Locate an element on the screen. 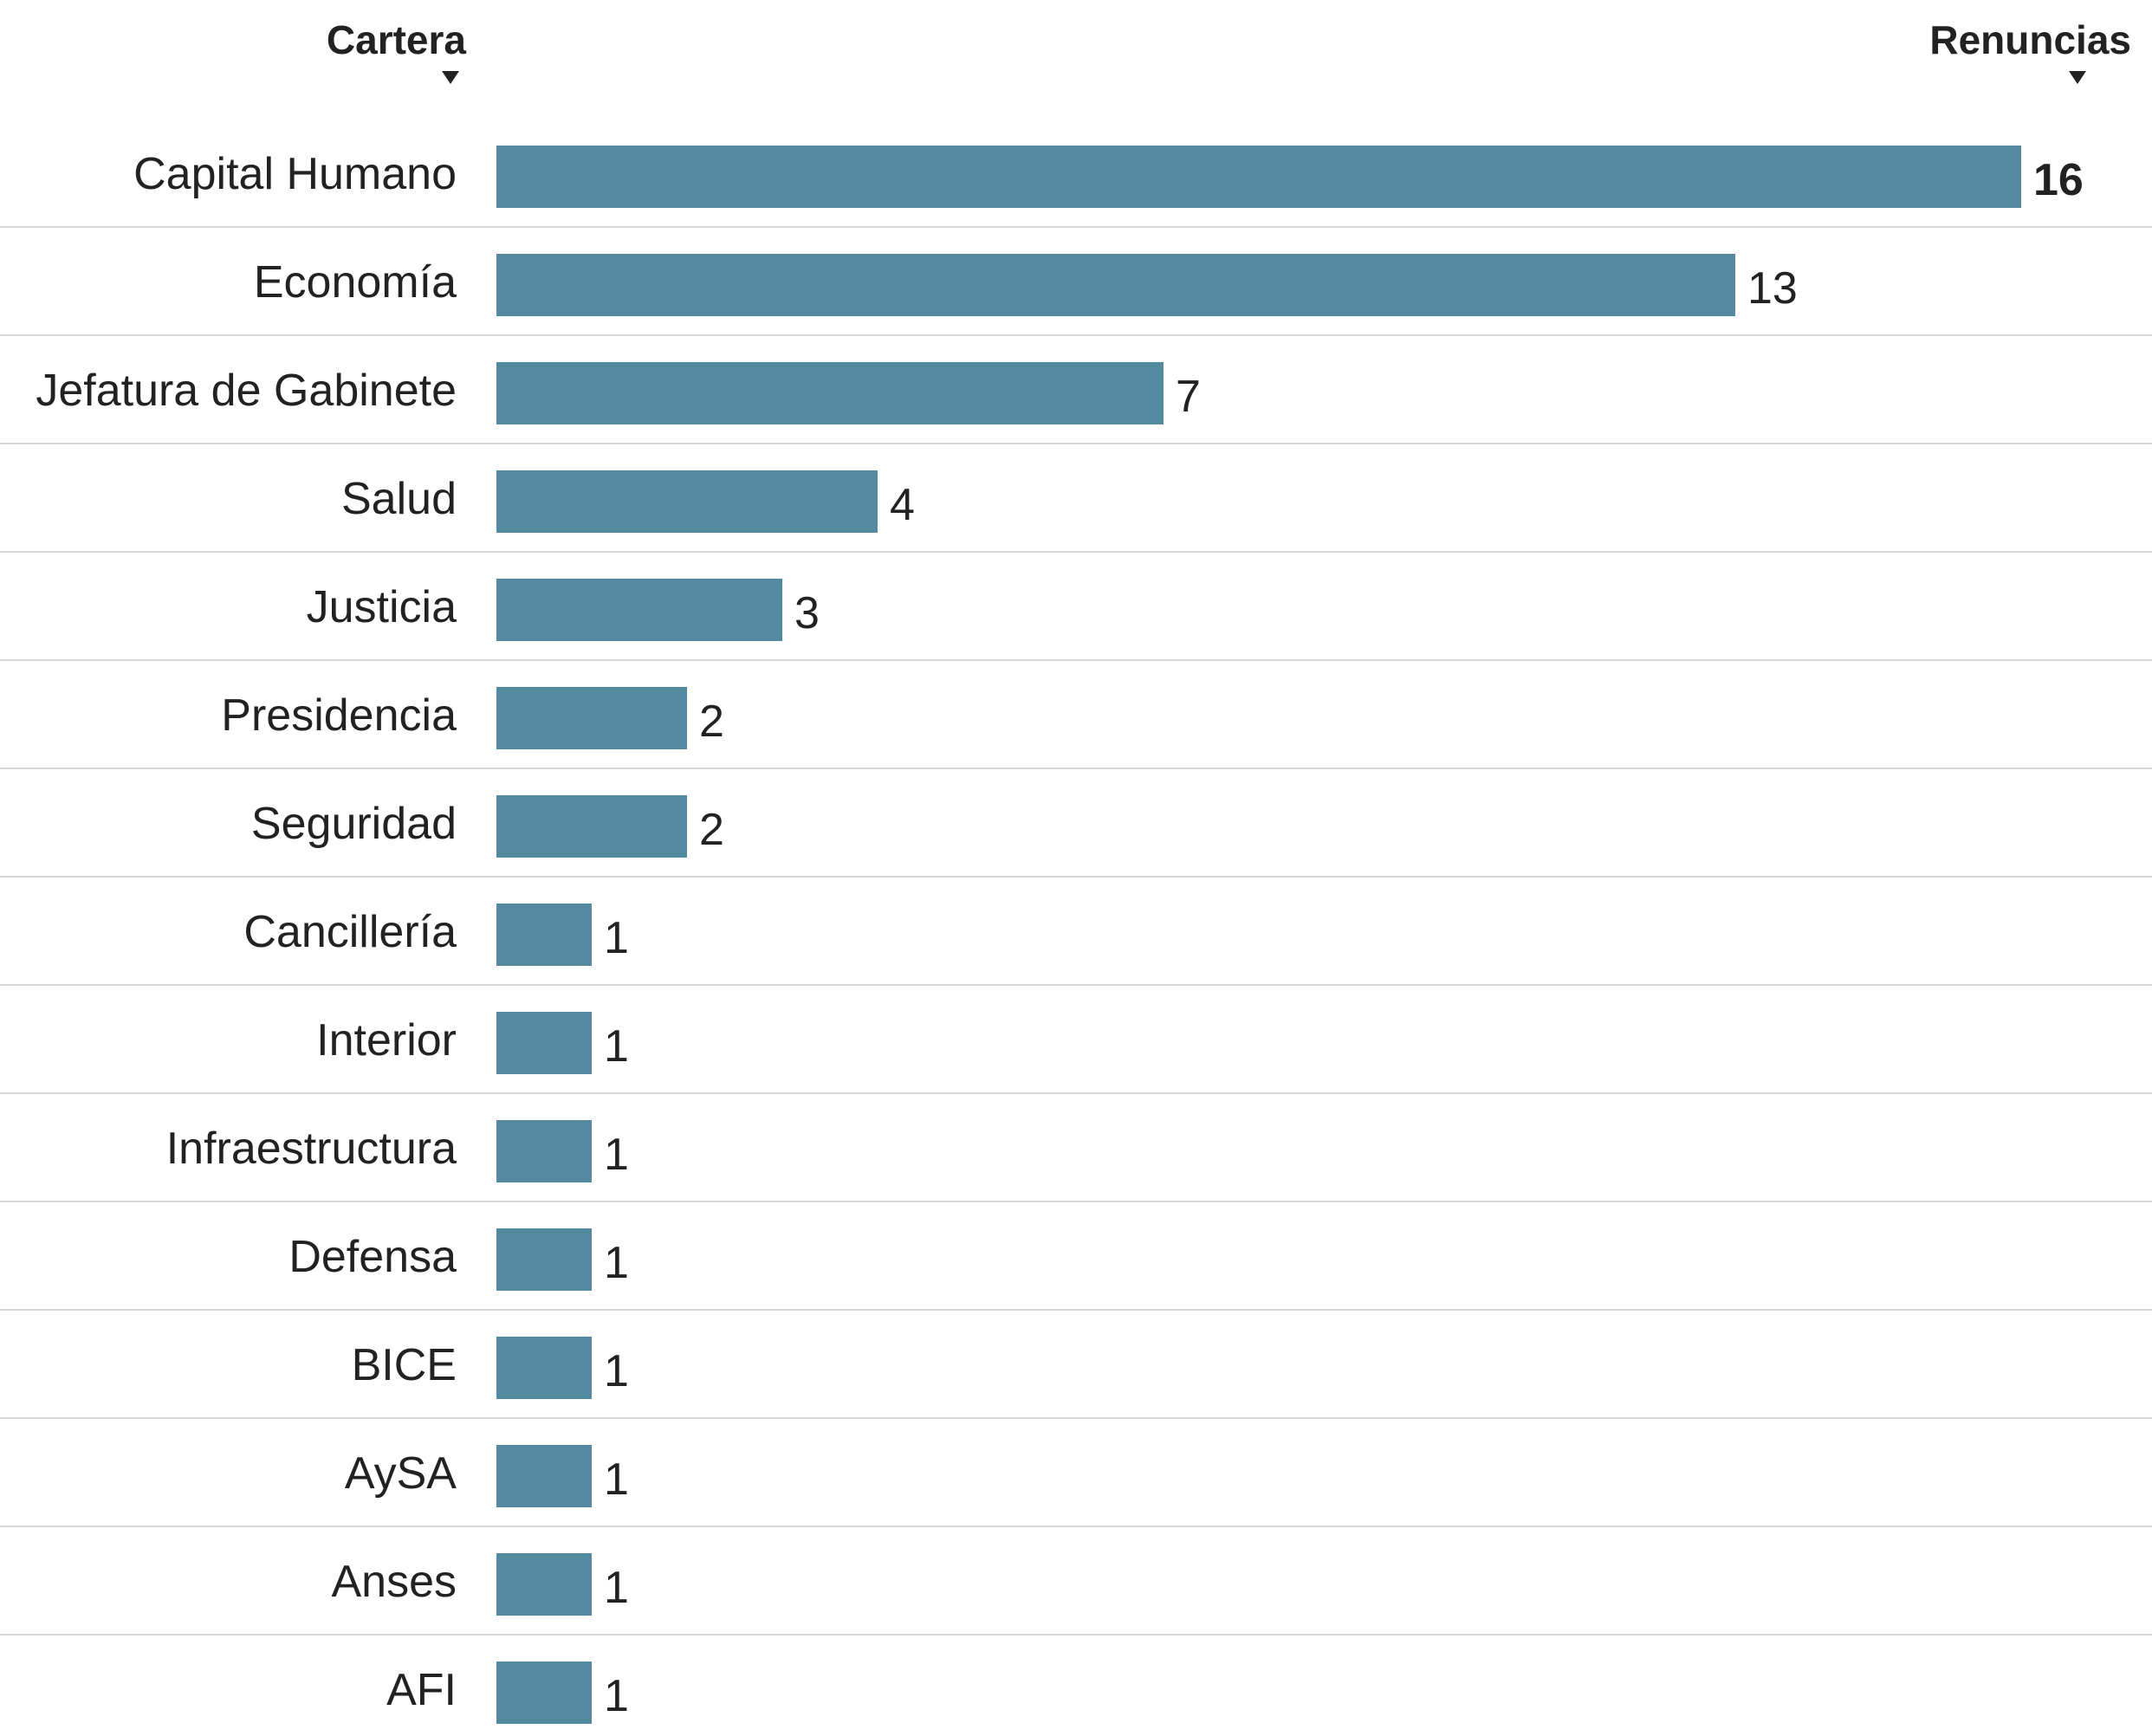  category-label: Interior is located at coordinates (386, 1040).